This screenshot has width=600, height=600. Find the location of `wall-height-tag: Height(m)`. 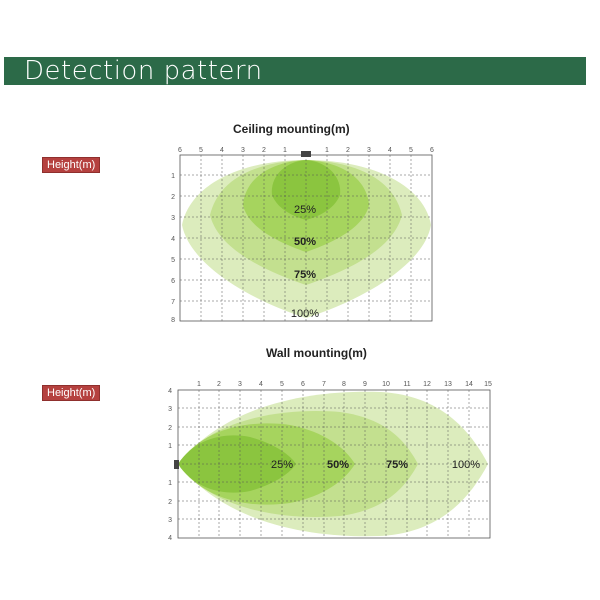

wall-height-tag: Height(m) is located at coordinates (71, 393).